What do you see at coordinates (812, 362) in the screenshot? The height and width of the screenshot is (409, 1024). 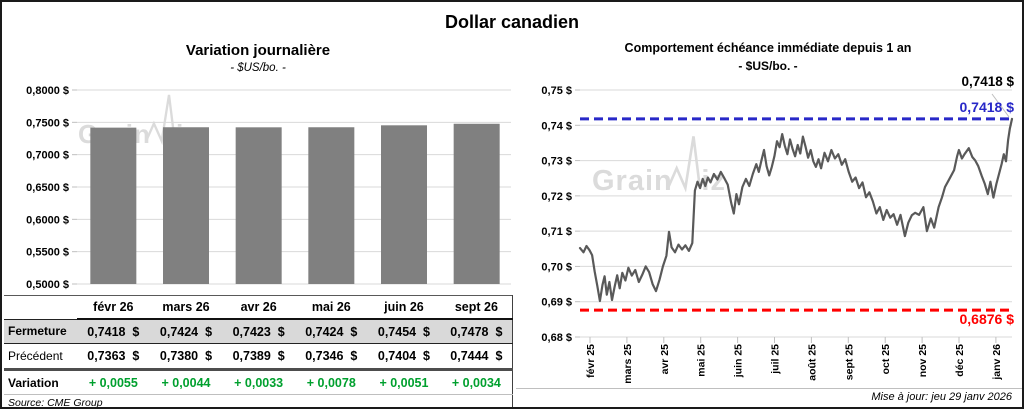 I see `x-tick-label: août 25` at bounding box center [812, 362].